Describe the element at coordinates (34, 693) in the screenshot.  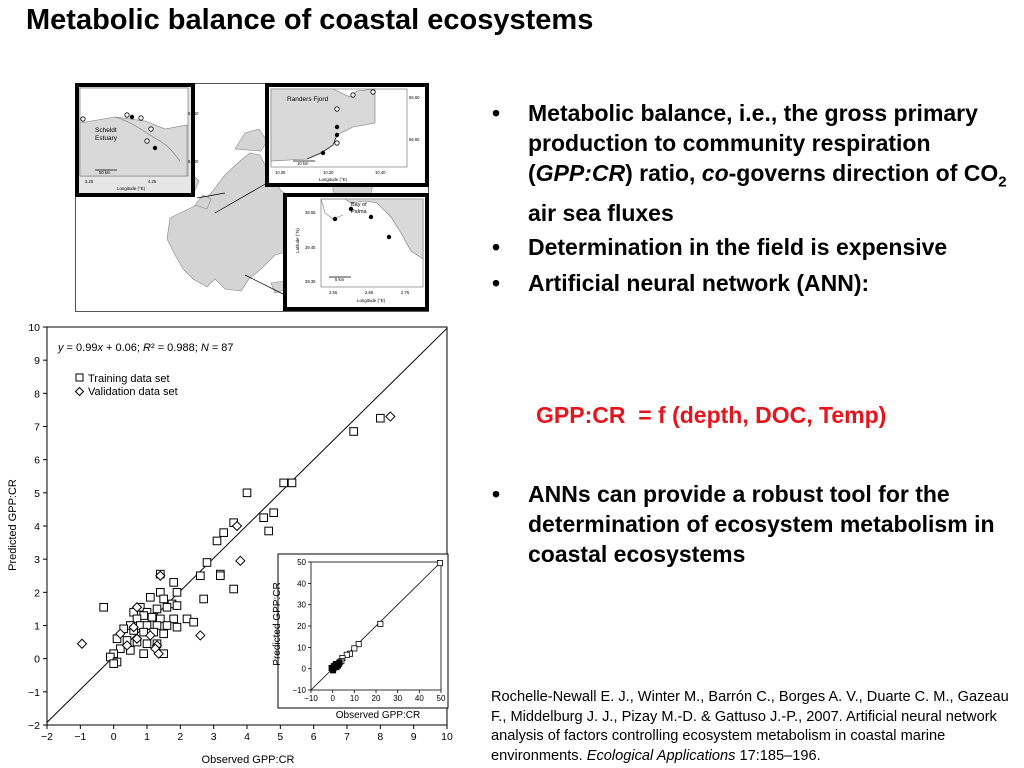
I see `y-tick-label: −1` at that location.